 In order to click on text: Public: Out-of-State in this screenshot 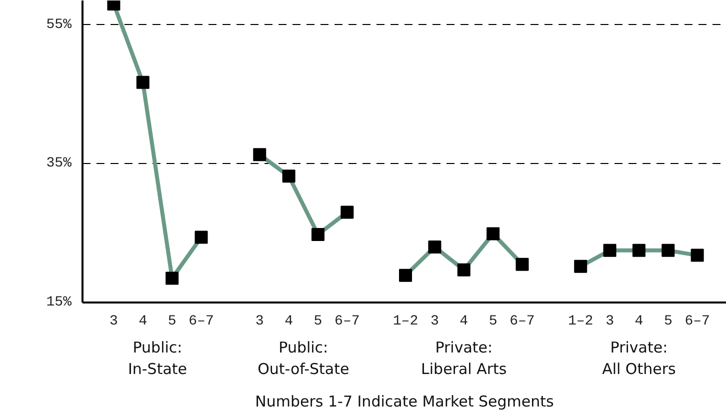, I will do `click(304, 358)`.